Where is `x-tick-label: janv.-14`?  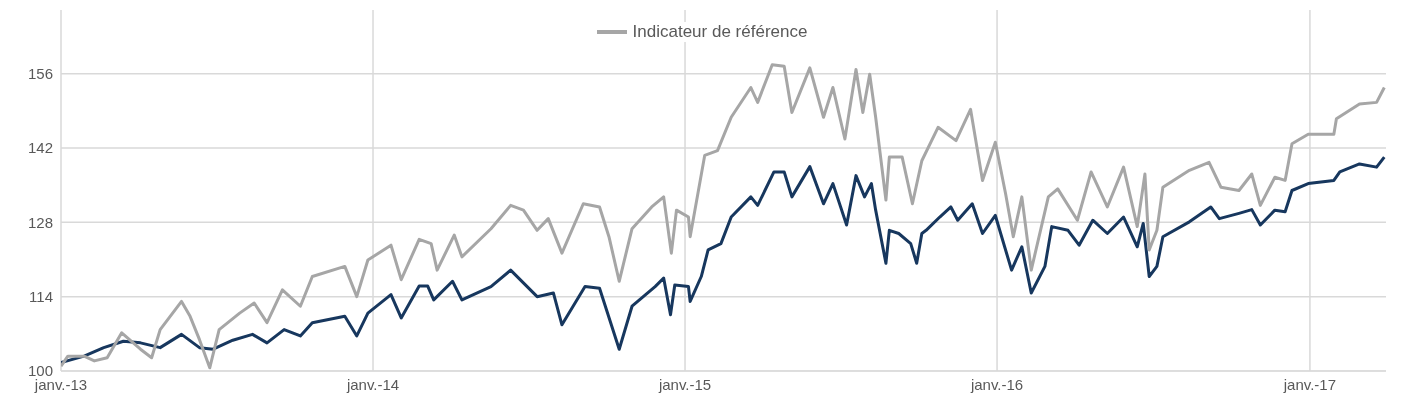
x-tick-label: janv.-14 is located at coordinates (372, 384).